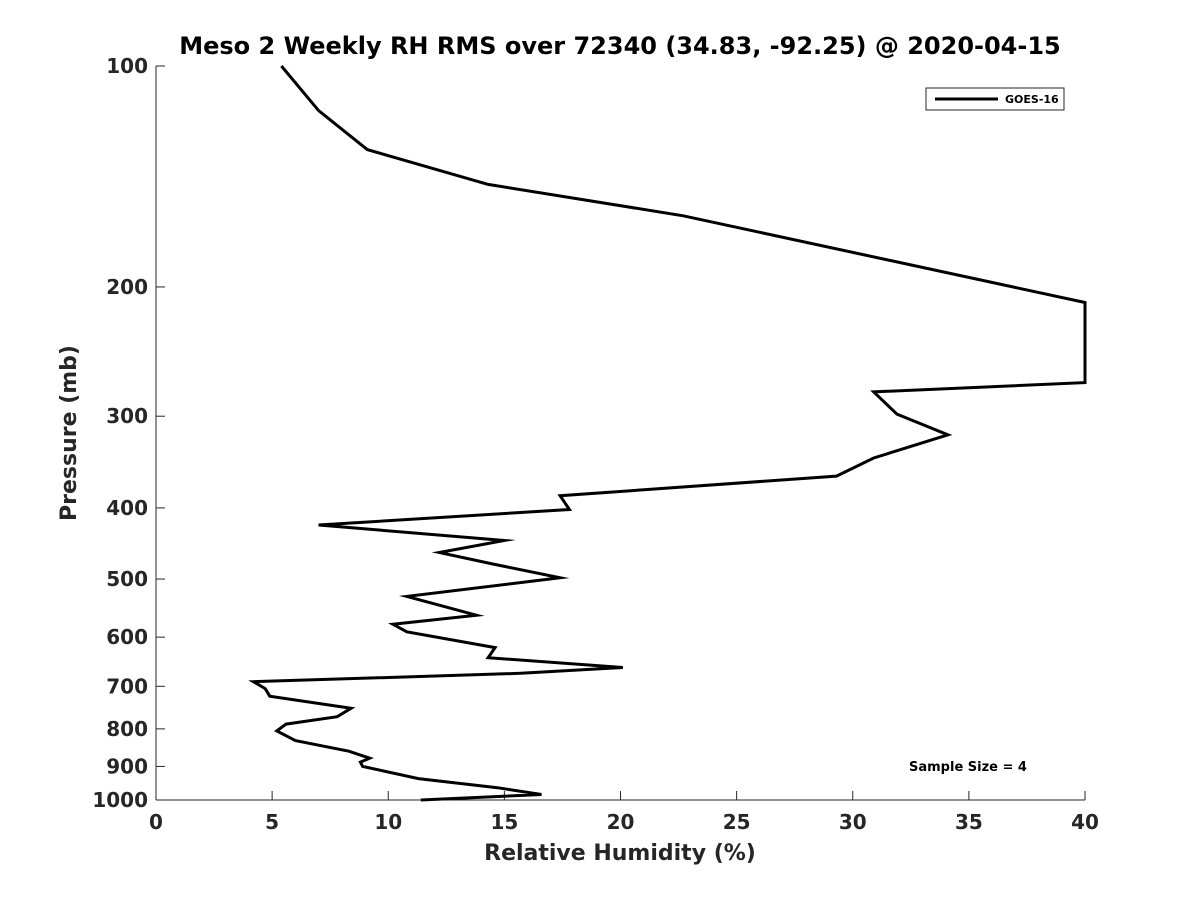 This screenshot has width=1200, height=900. Describe the element at coordinates (1032, 99) in the screenshot. I see `legend-label-goes-16: GOES-16` at that location.